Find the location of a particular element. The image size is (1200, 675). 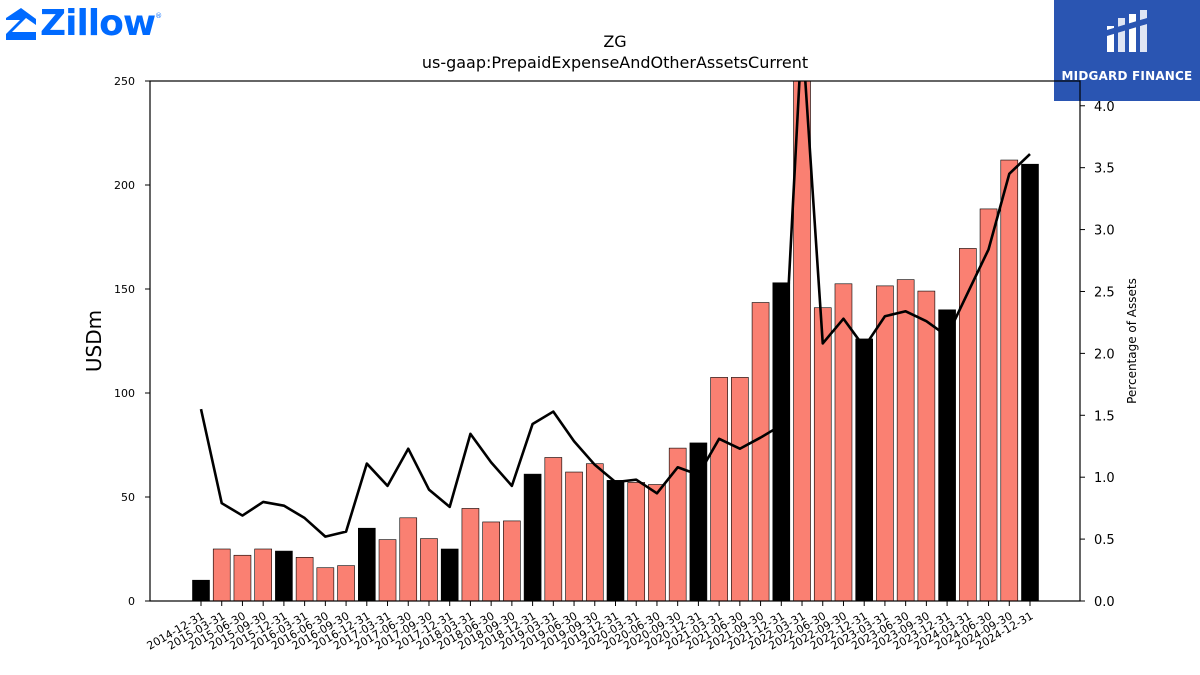

y2-tick-label: 1.0 is located at coordinates (1104, 478).